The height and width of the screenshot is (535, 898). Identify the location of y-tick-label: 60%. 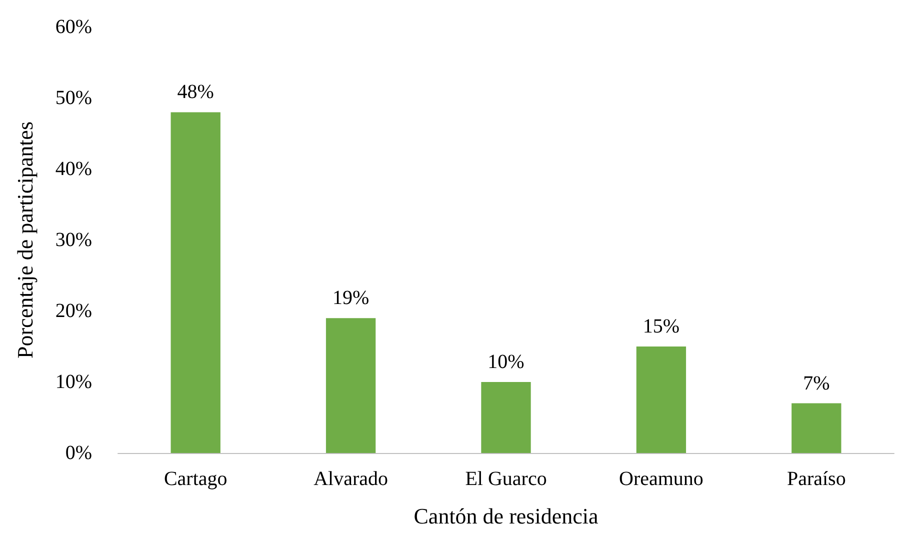
(73, 27).